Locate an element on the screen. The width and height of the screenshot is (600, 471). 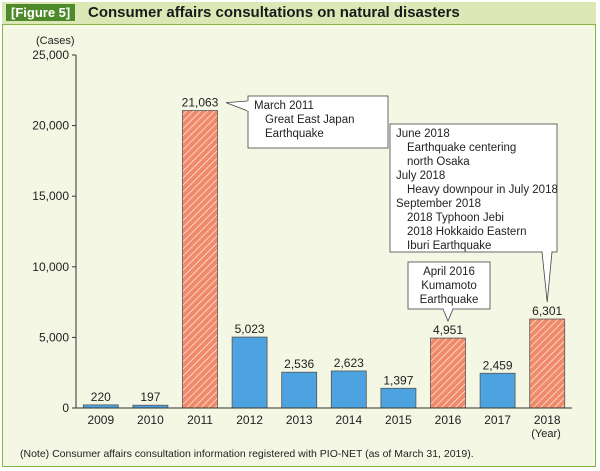
callout-line: Iburi Earthquake is located at coordinates (449, 246).